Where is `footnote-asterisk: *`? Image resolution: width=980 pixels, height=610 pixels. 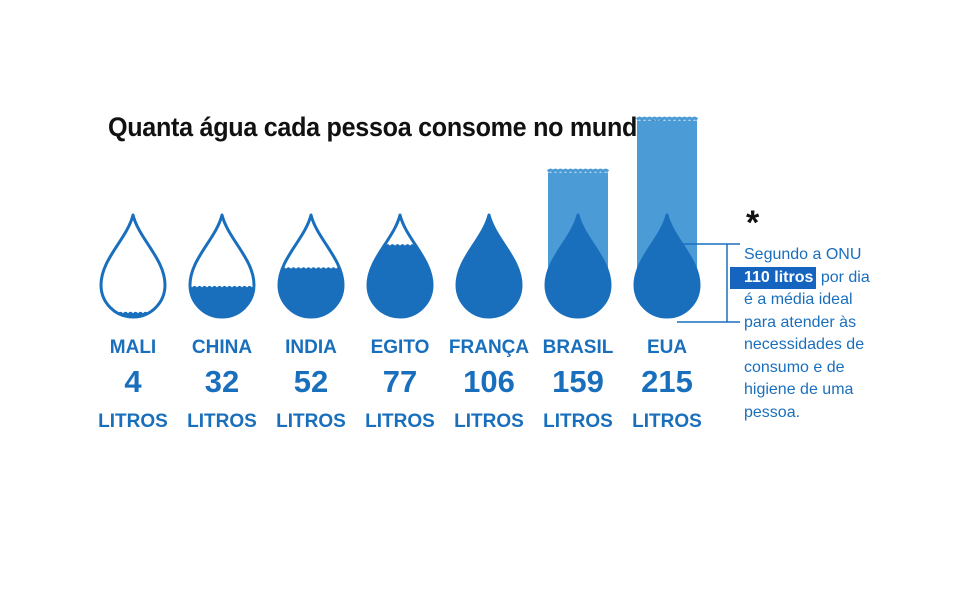
footnote-asterisk: * is located at coordinates (753, 223).